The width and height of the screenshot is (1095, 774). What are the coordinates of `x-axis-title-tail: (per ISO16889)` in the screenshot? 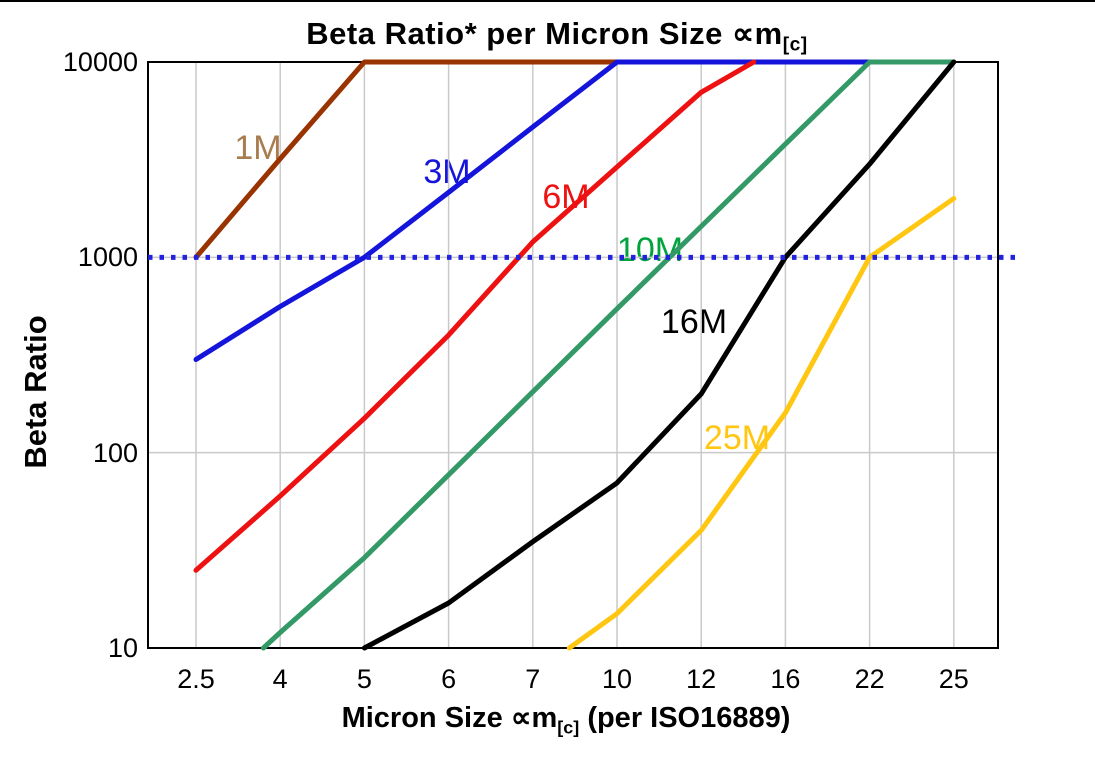 It's located at (685, 718).